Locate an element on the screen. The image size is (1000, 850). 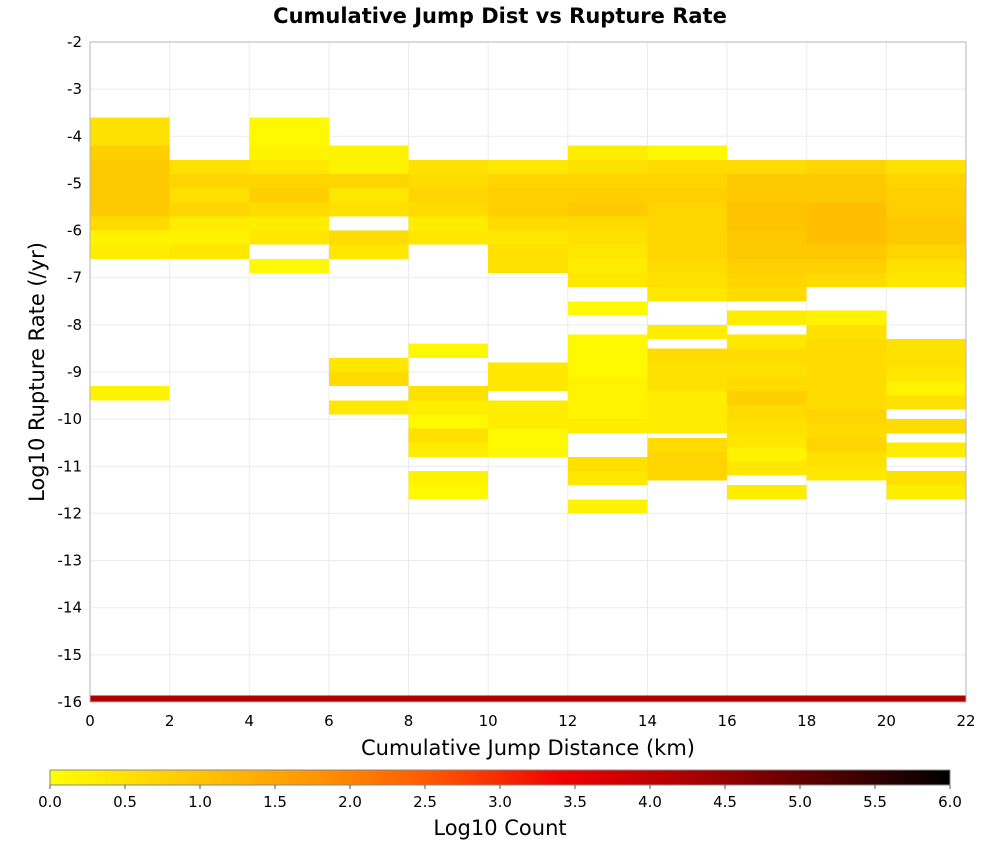
colorbar-tick-label: 5.5 is located at coordinates (875, 802).